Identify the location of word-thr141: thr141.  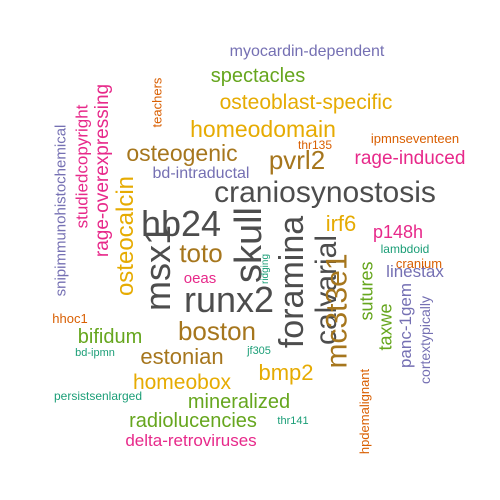
(293, 420).